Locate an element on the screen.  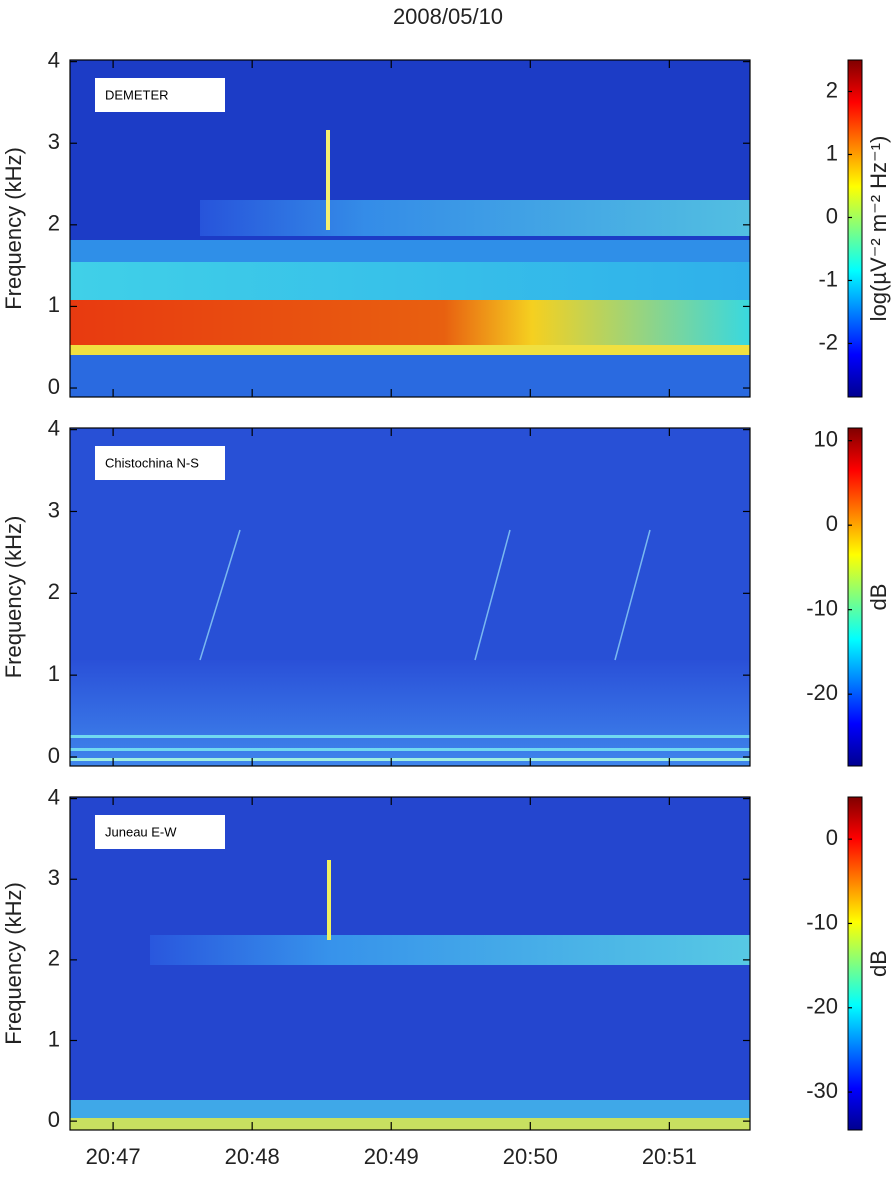
colorbar-label: log(µV⁻² m⁻² Hz⁻¹) is located at coordinates (878, 229).